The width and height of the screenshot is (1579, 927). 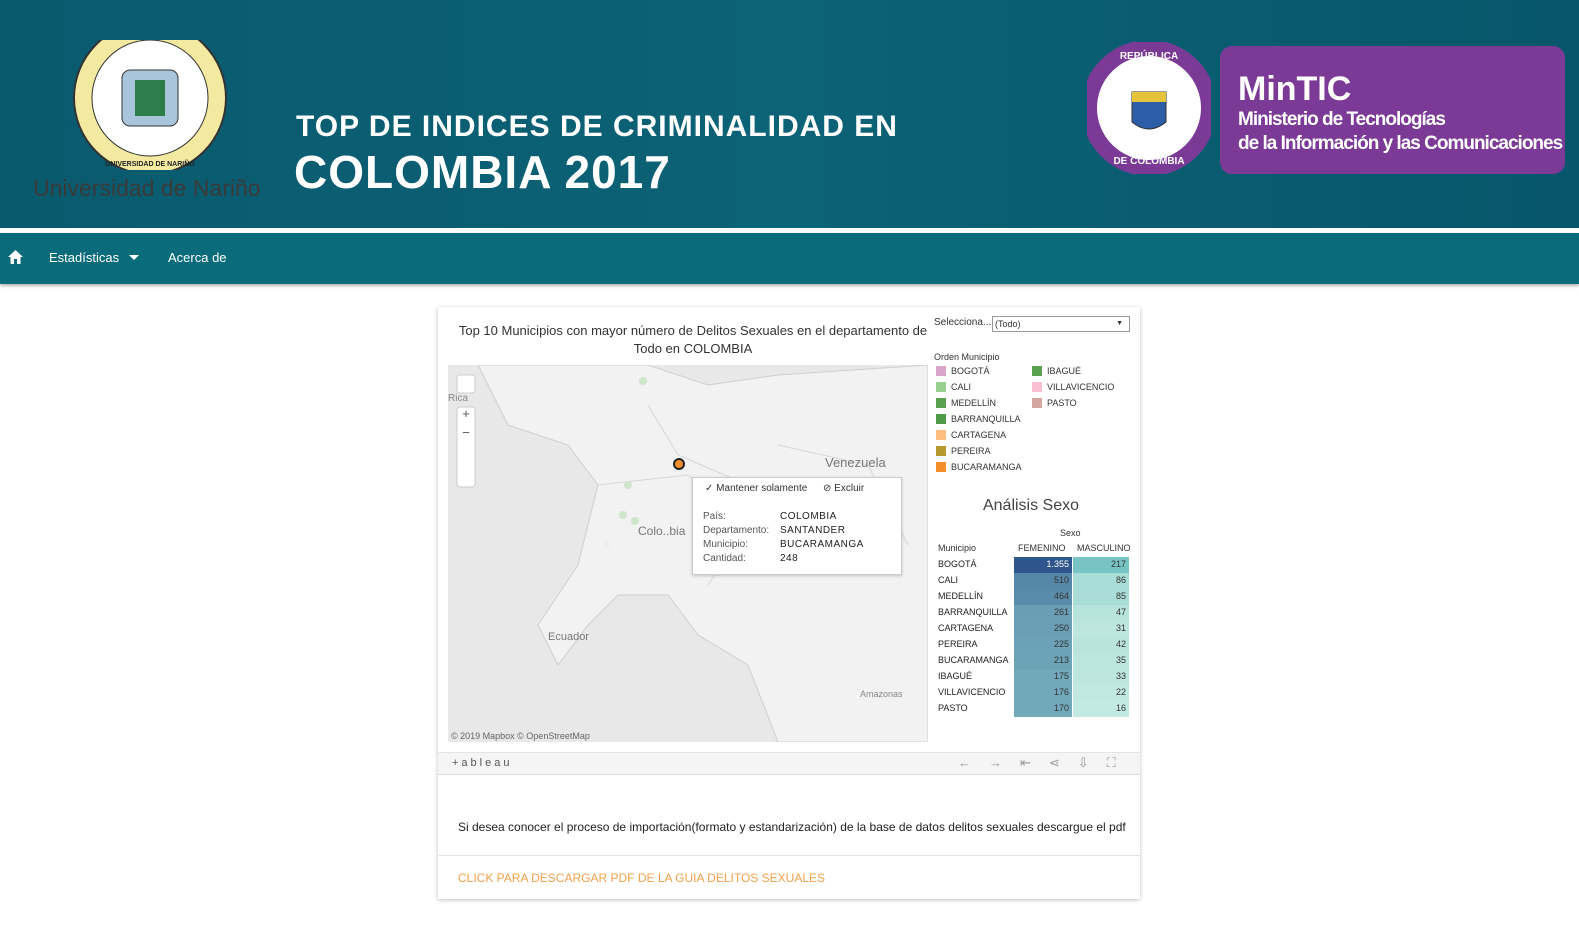 I want to click on table-cell: 464, so click(x=1043, y=597).